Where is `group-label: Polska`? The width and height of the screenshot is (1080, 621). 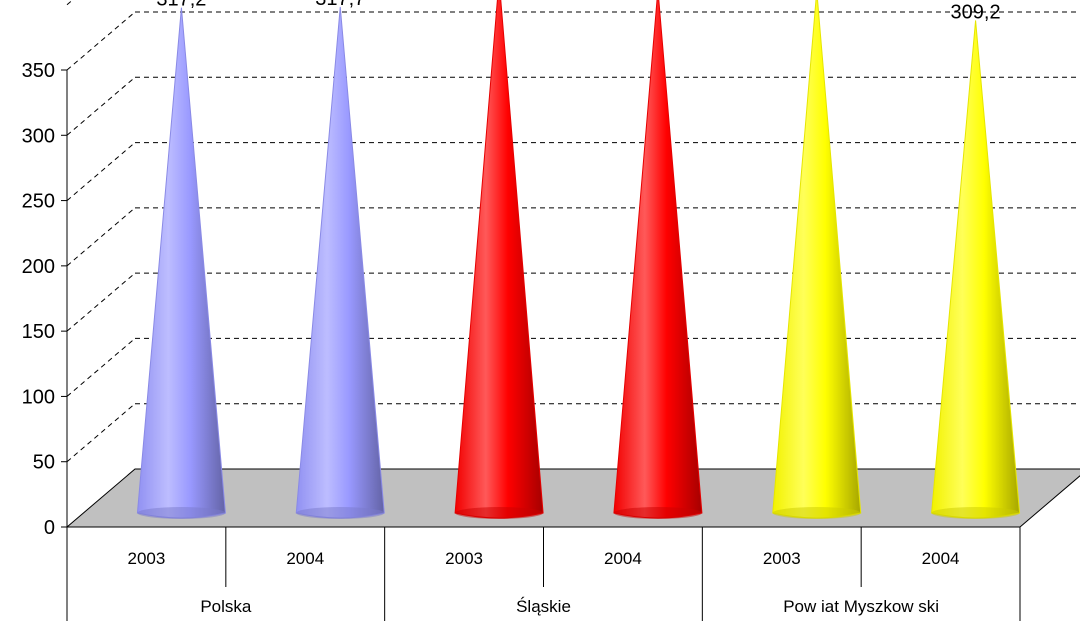 group-label: Polska is located at coordinates (226, 606).